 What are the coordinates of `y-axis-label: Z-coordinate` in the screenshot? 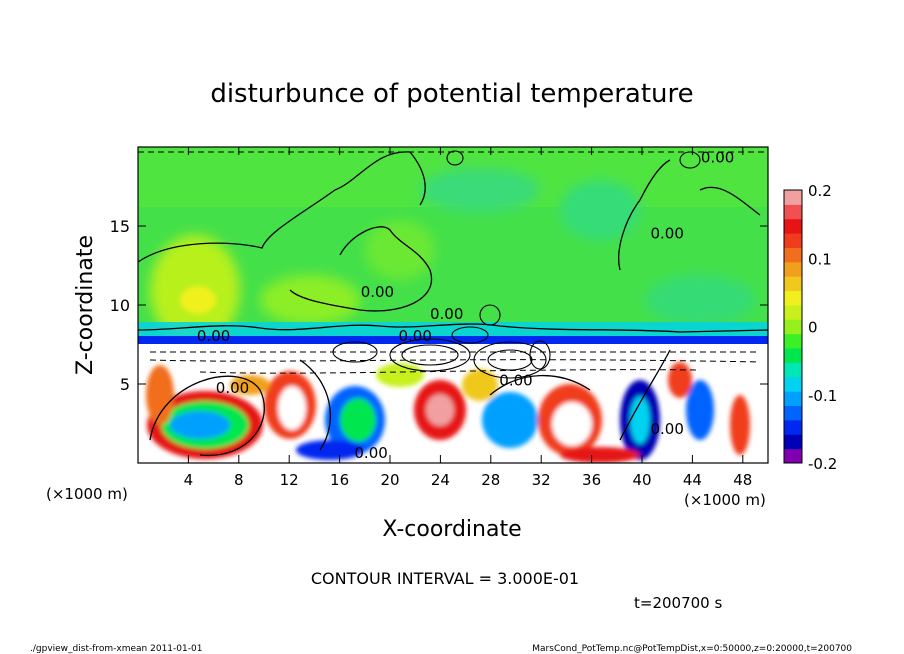 It's located at (85, 305).